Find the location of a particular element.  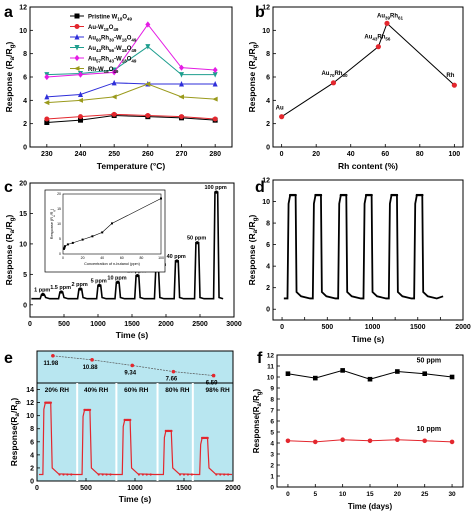

pulse-peak is located at coordinates (80, 289).